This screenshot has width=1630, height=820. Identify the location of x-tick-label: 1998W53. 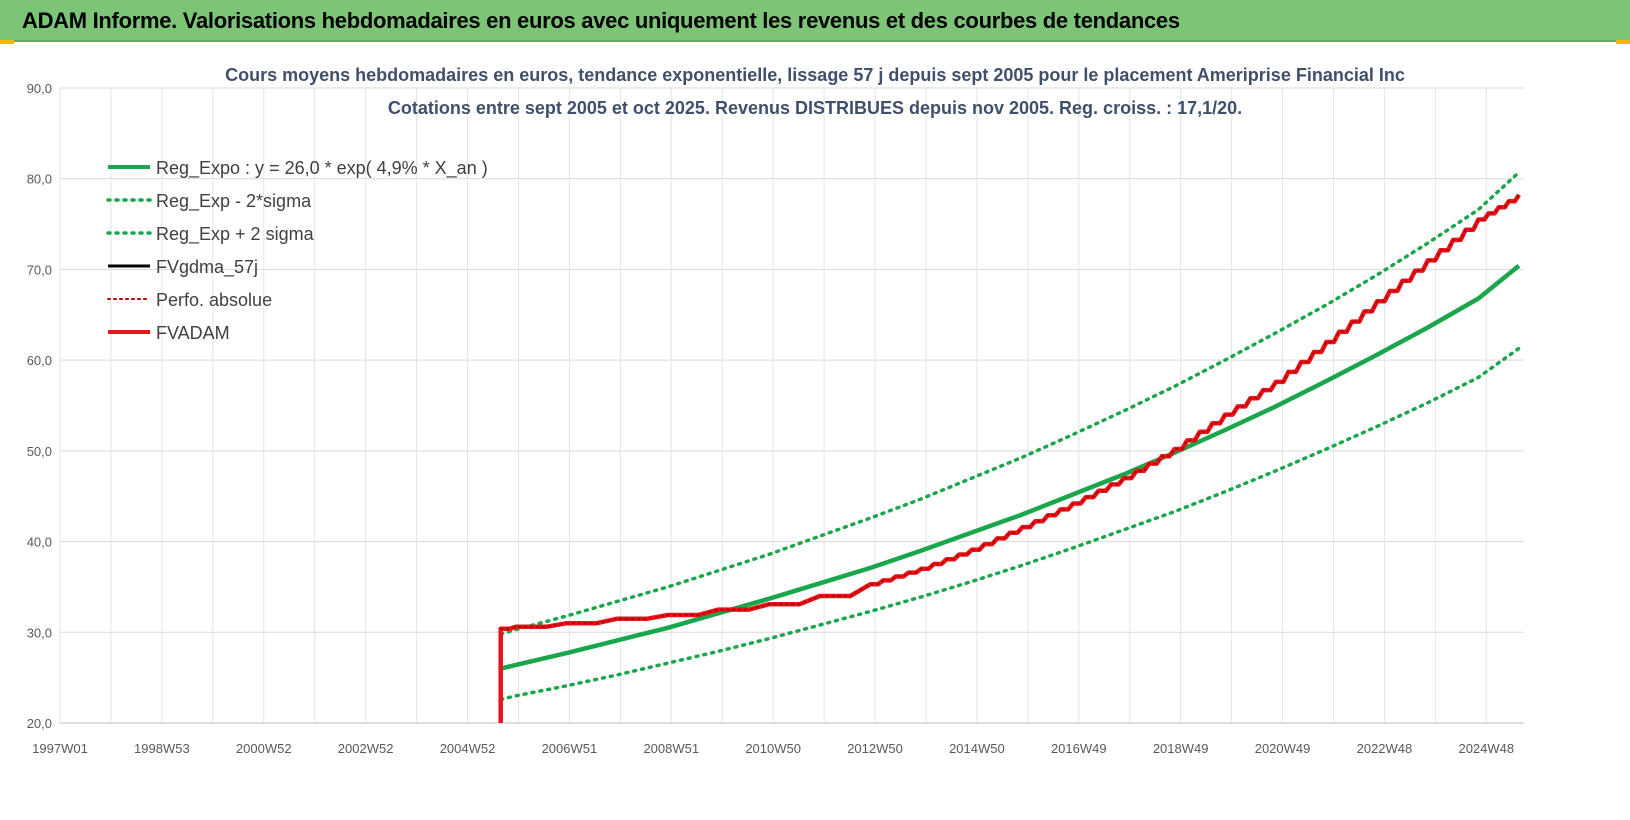
(162, 748).